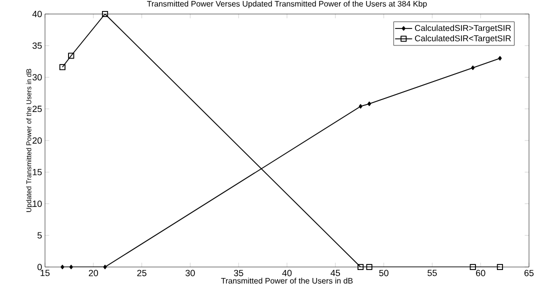 The height and width of the screenshot is (298, 537). What do you see at coordinates (37, 45) in the screenshot?
I see `y-tick-label: 35` at bounding box center [37, 45].